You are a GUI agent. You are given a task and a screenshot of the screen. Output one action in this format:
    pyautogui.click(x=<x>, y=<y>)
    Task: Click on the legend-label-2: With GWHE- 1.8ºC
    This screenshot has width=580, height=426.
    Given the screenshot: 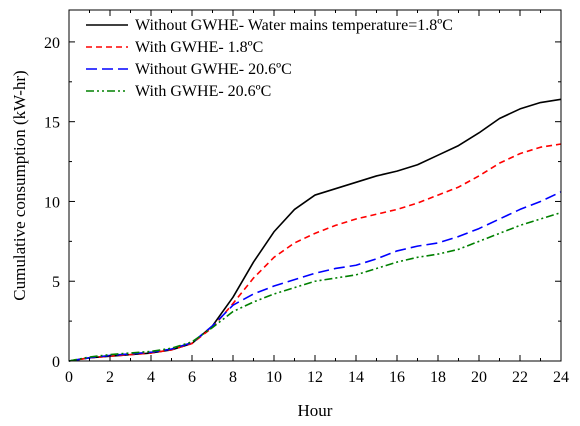 What is the action you would take?
    pyautogui.click(x=199, y=47)
    